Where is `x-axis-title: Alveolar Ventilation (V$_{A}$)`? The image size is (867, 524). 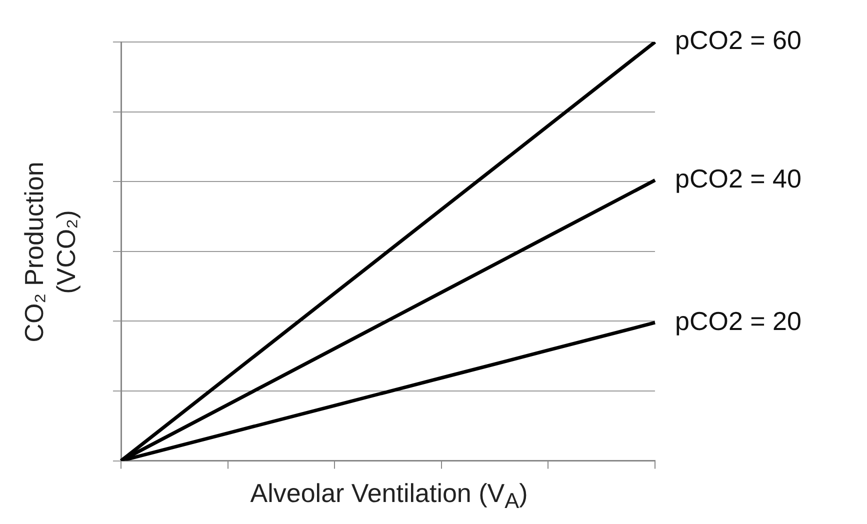
x-axis-title: Alveolar Ventilation (V$_{A}$) is located at coordinates (389, 496).